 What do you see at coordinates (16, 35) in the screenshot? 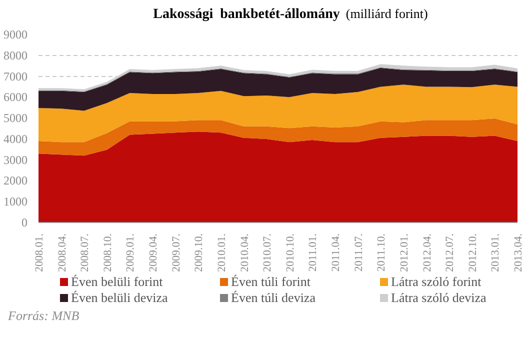
I see `y-tick-label: 9000` at bounding box center [16, 35].